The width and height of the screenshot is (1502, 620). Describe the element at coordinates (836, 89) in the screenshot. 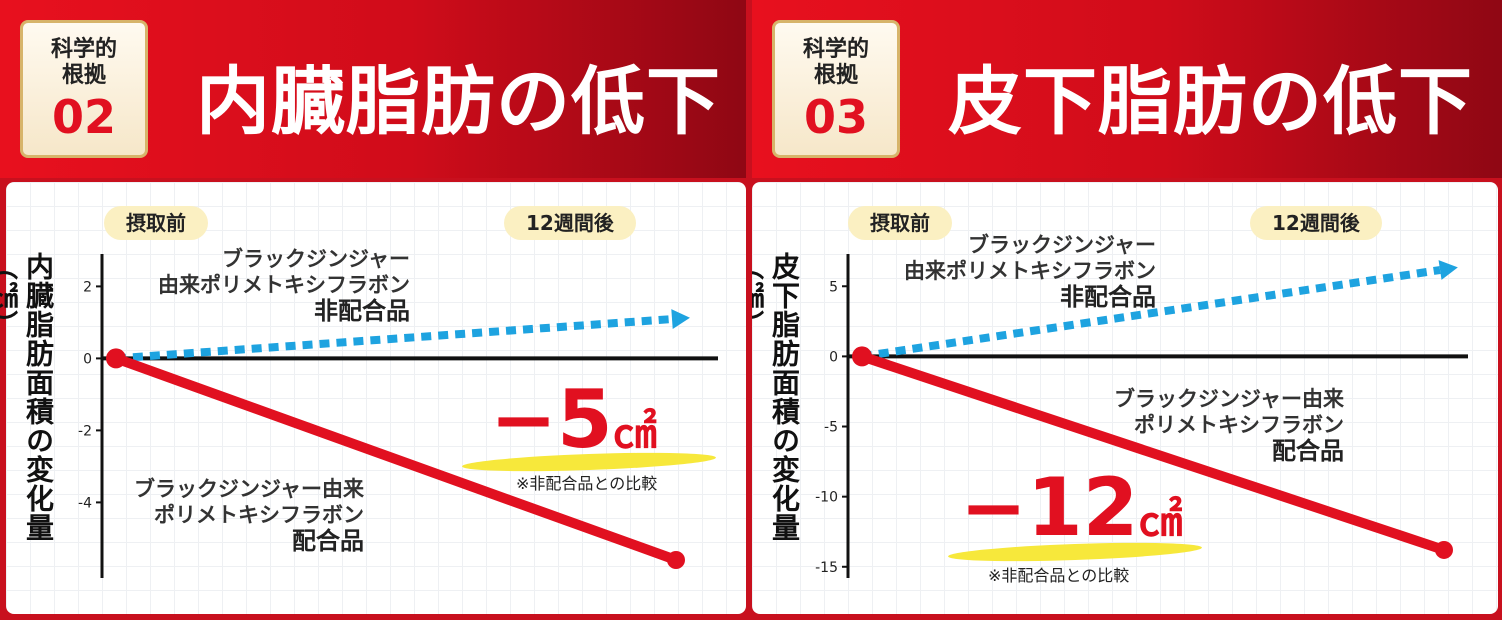

I see `evidence-badge: 科学的 根拠 03` at that location.